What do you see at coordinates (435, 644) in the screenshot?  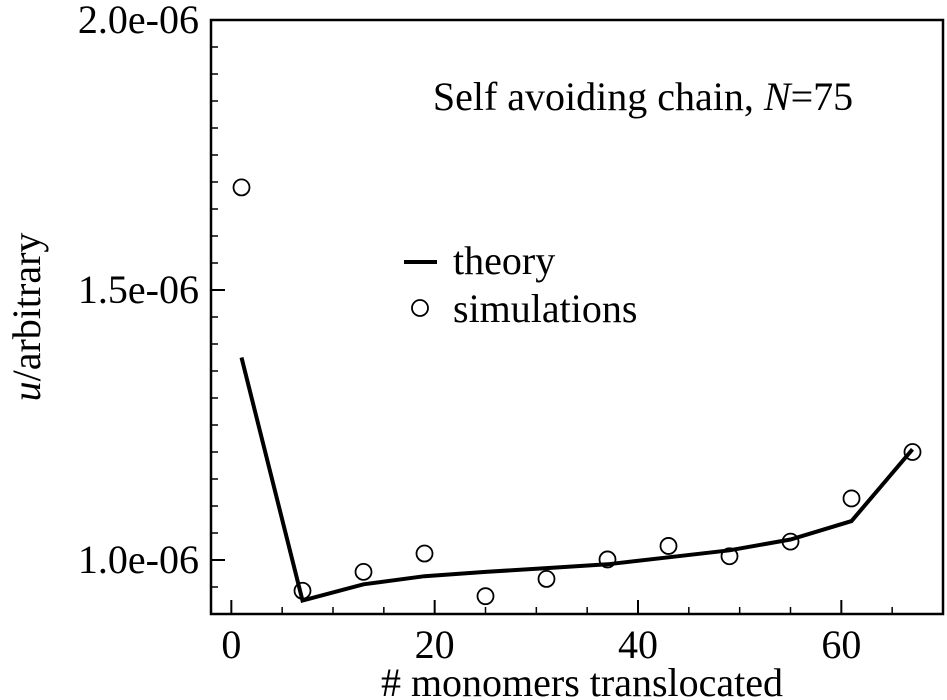 I see `x-tick-label: 20` at bounding box center [435, 644].